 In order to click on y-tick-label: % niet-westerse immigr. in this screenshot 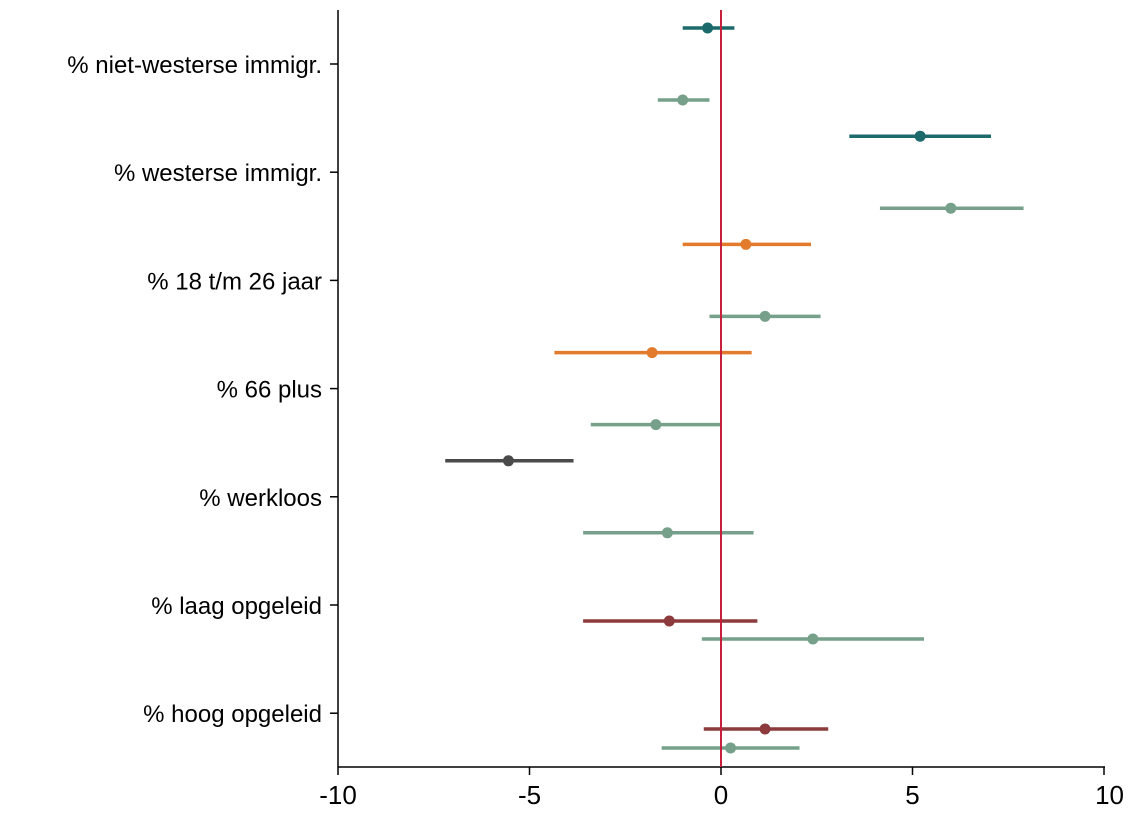, I will do `click(194, 65)`.